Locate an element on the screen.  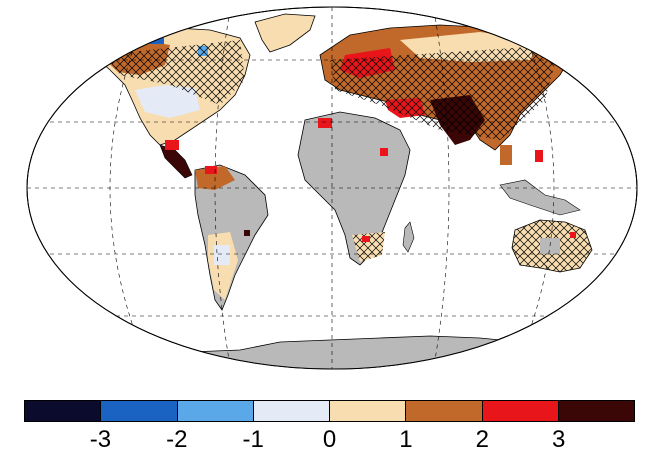
greenland-landmass is located at coordinates (285, 33).